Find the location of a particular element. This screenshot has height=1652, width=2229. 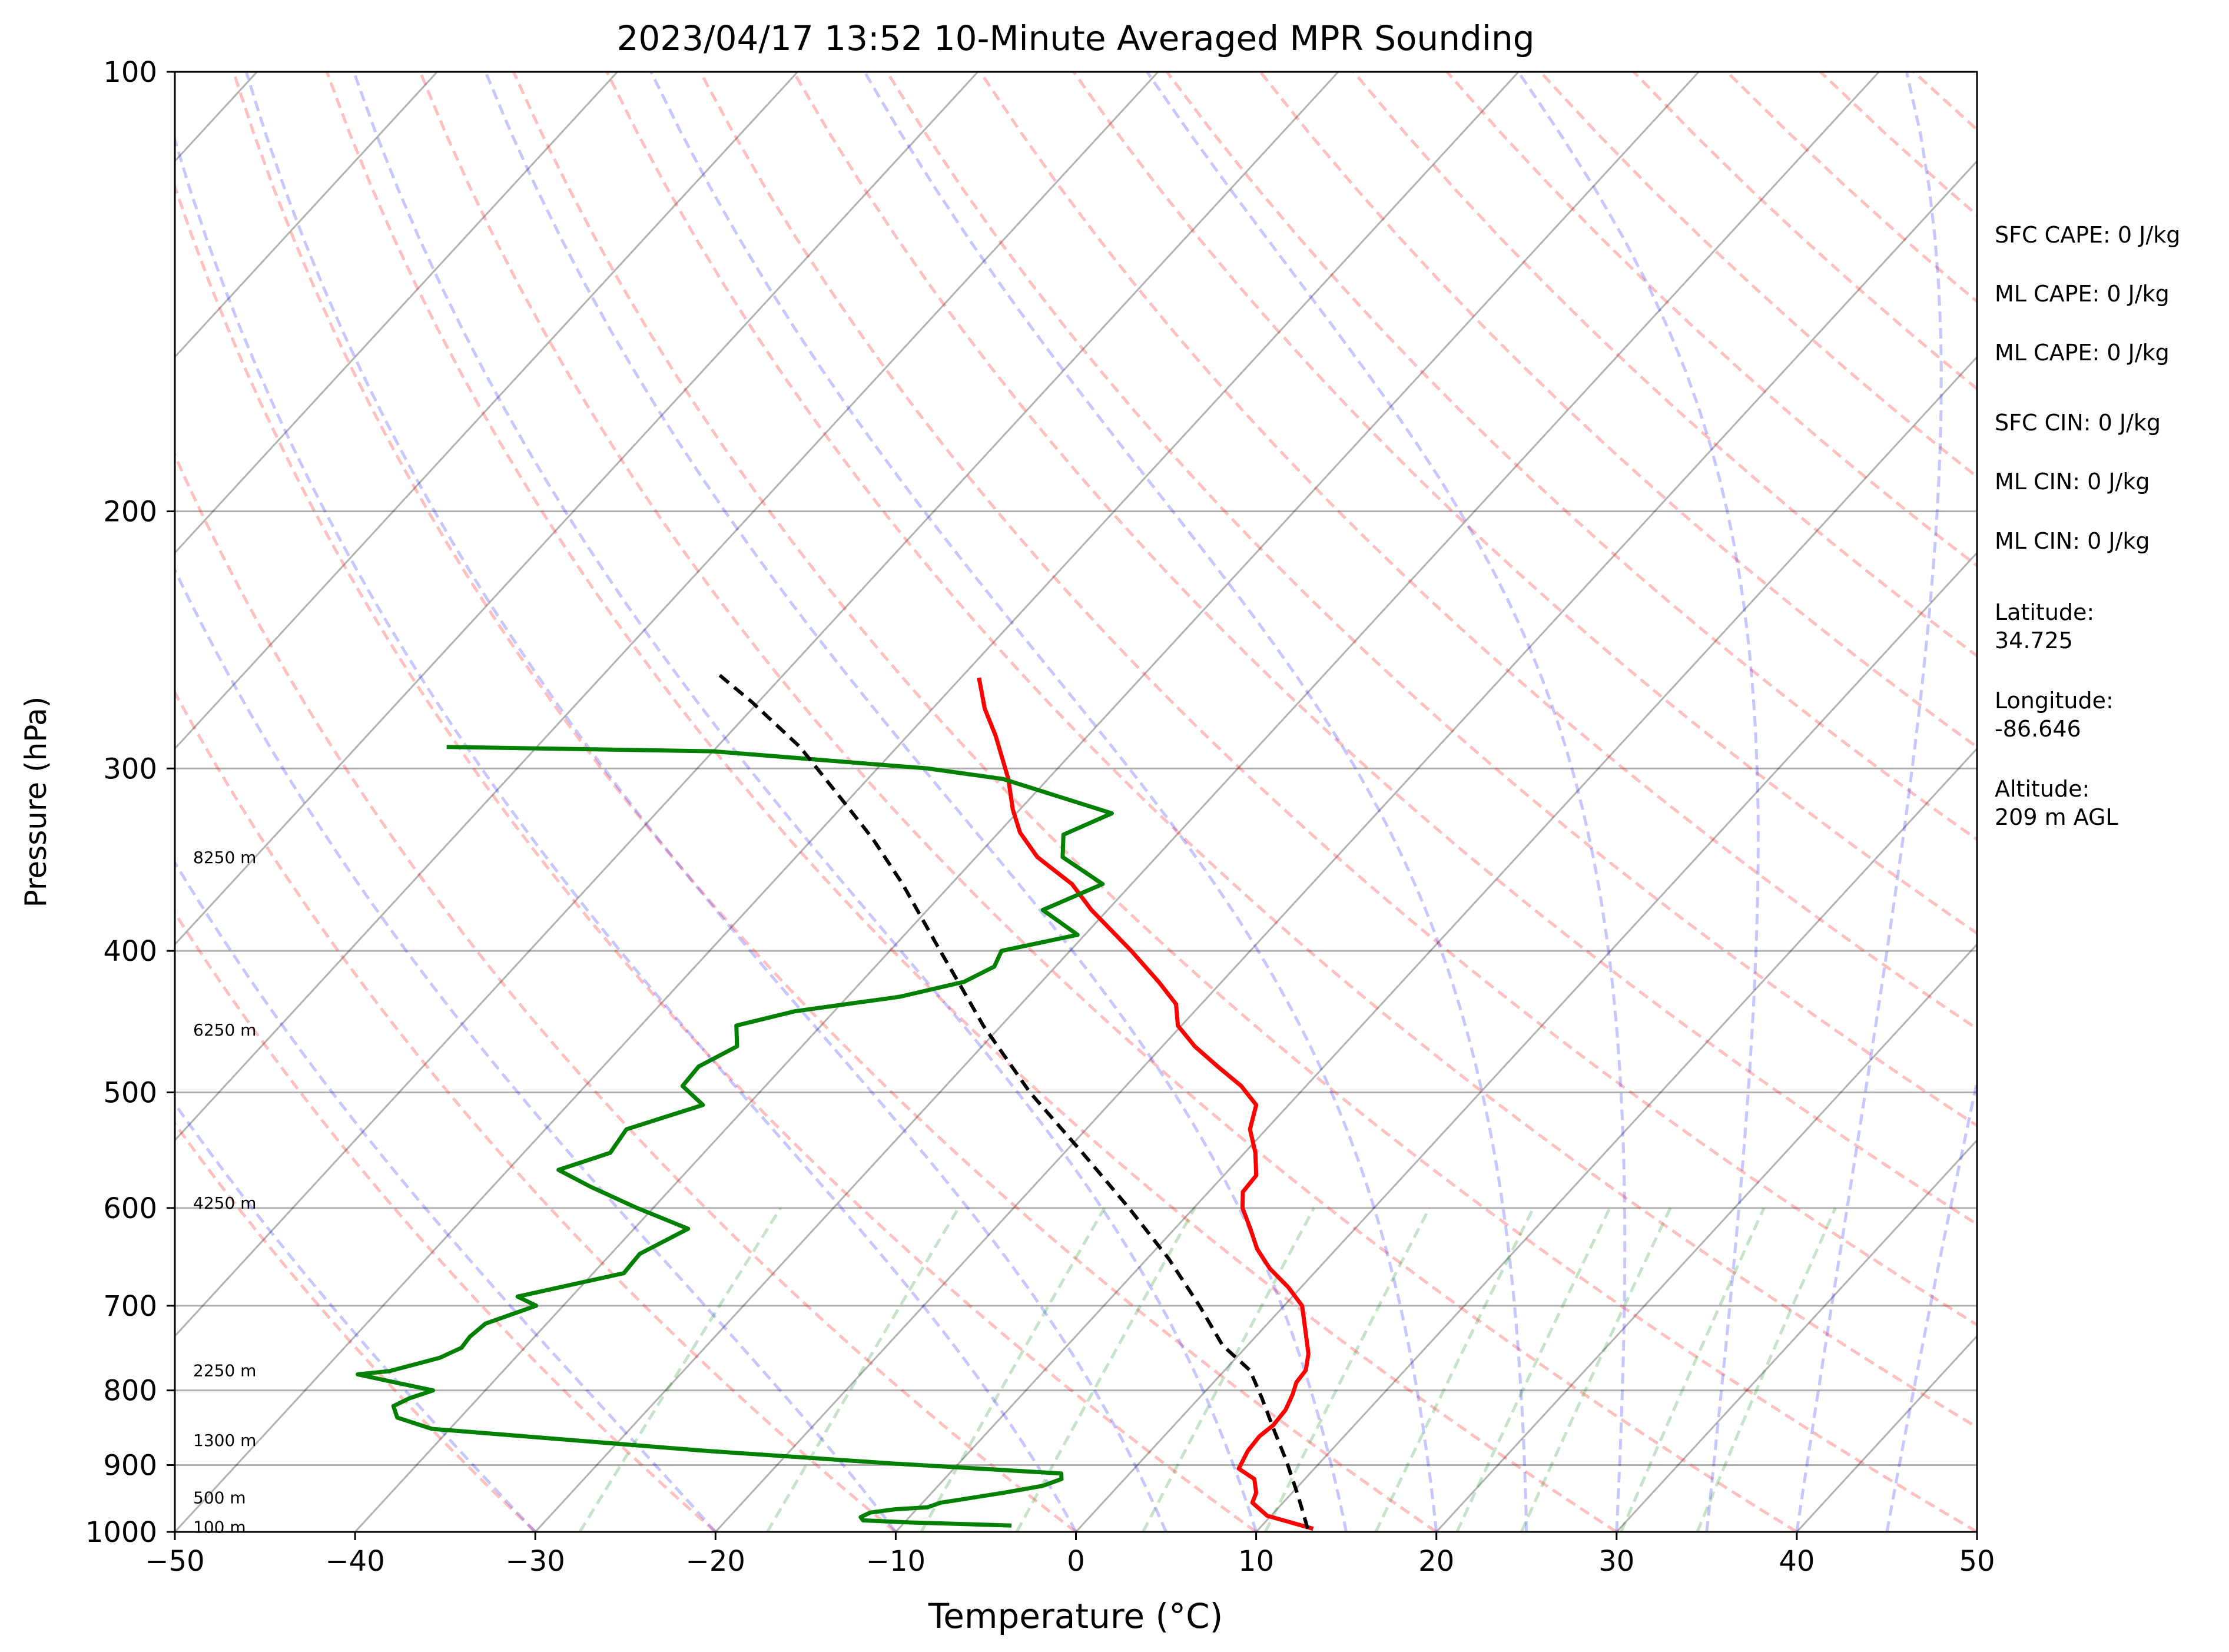

height-labels: 100 m 500 m 1300 m 2250 m 4250 m 6250 m 8250 m is located at coordinates (224, 1192).